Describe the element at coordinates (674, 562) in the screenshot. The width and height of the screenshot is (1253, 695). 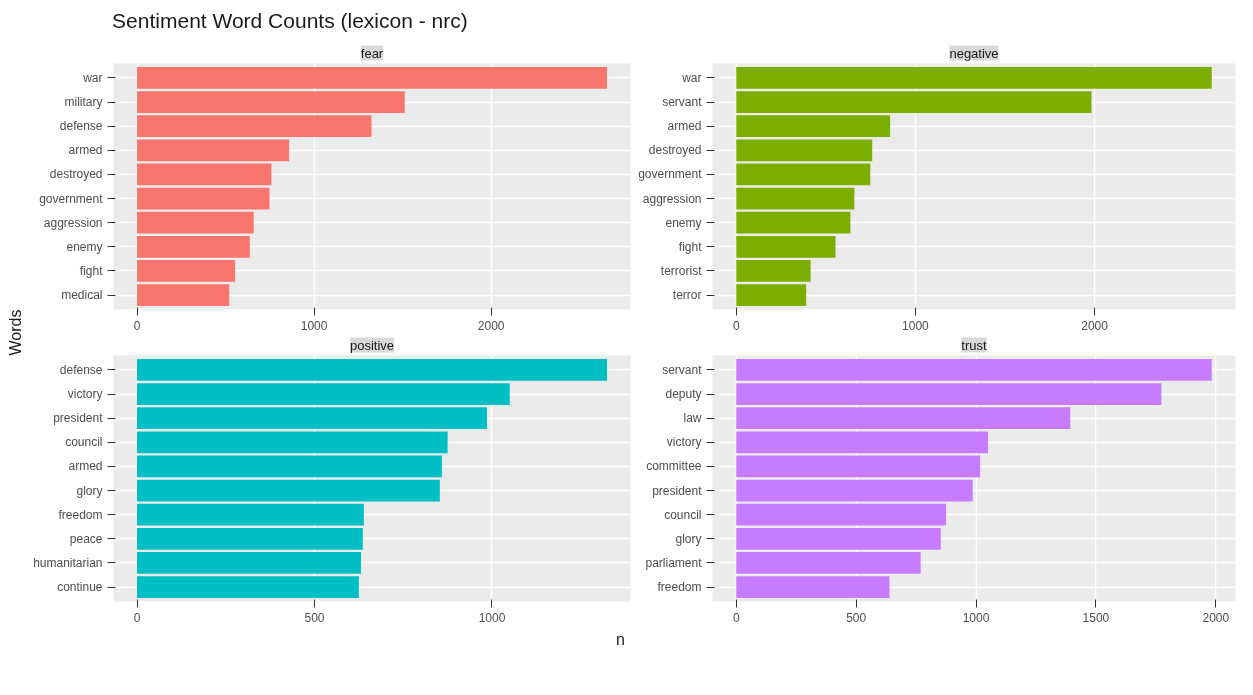
I see `y-tick-label: parliament` at that location.